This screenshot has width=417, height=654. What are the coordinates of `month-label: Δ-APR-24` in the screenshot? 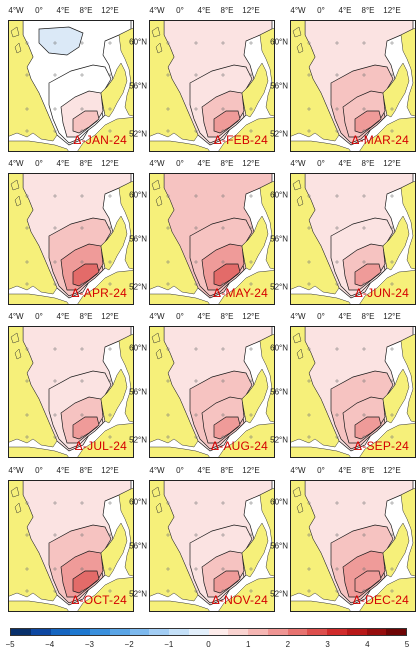 It's located at (99, 293).